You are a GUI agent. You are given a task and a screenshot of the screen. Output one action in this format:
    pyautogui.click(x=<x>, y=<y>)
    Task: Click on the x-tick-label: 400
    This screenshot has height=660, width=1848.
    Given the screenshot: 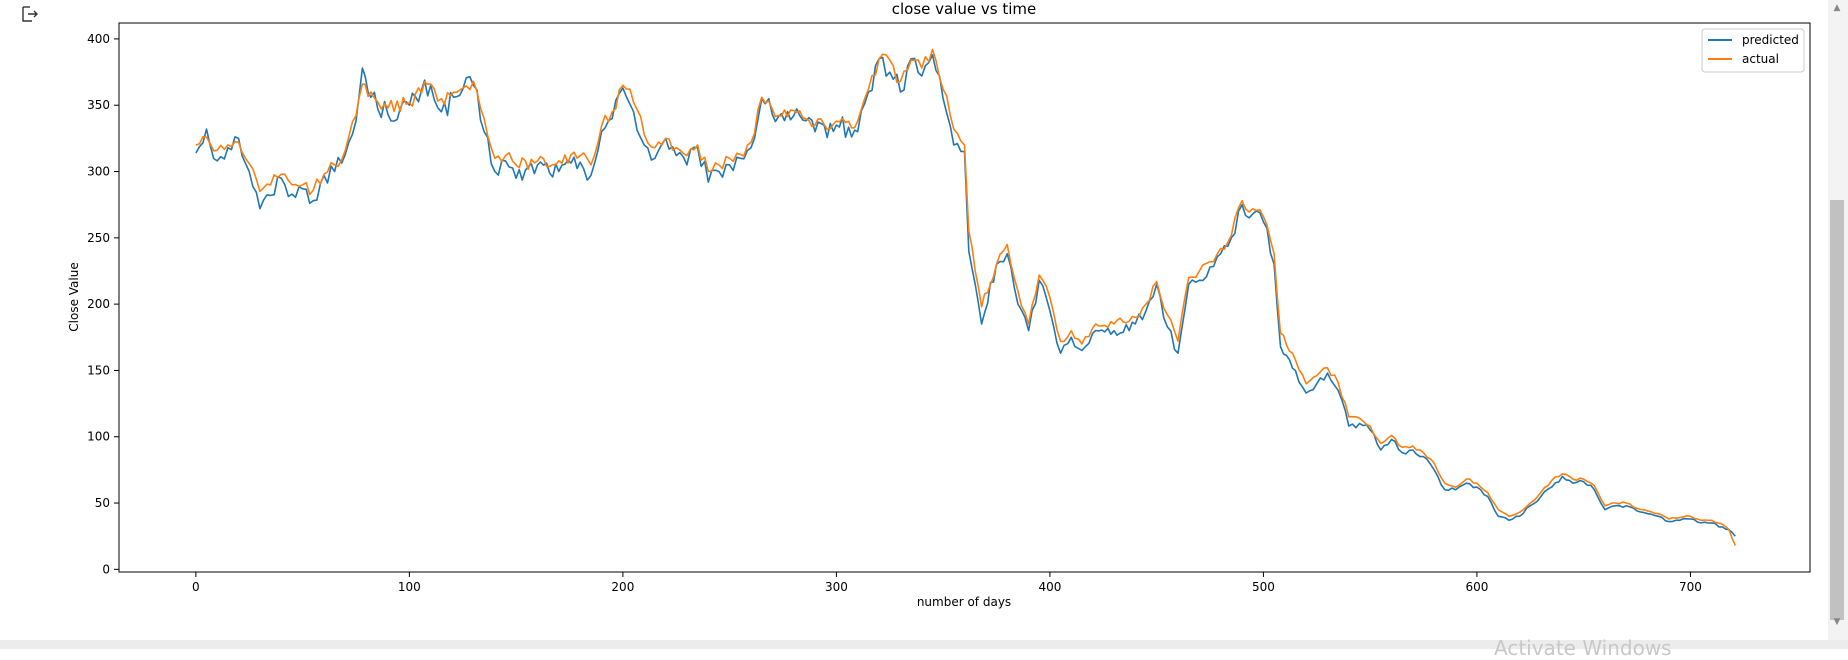 What is the action you would take?
    pyautogui.click(x=1049, y=587)
    